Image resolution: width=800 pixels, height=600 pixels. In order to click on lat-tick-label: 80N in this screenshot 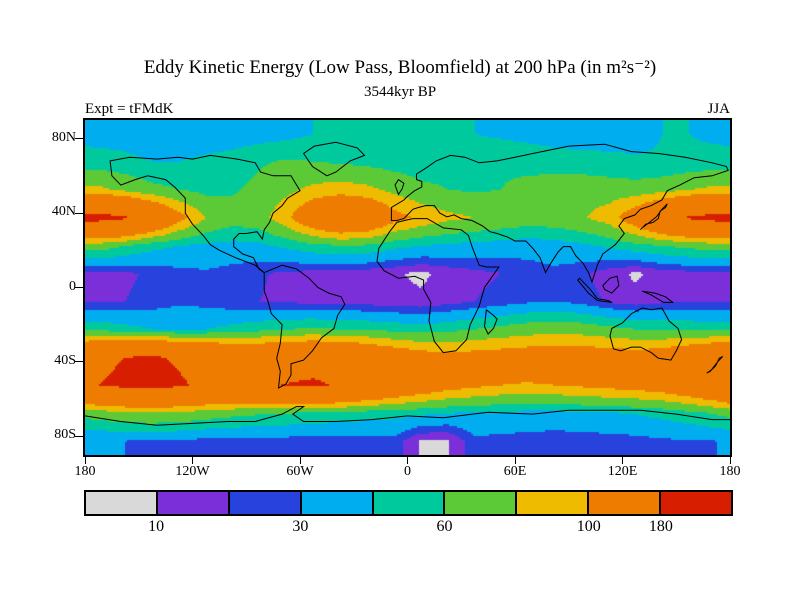, I will do `click(63, 137)`.